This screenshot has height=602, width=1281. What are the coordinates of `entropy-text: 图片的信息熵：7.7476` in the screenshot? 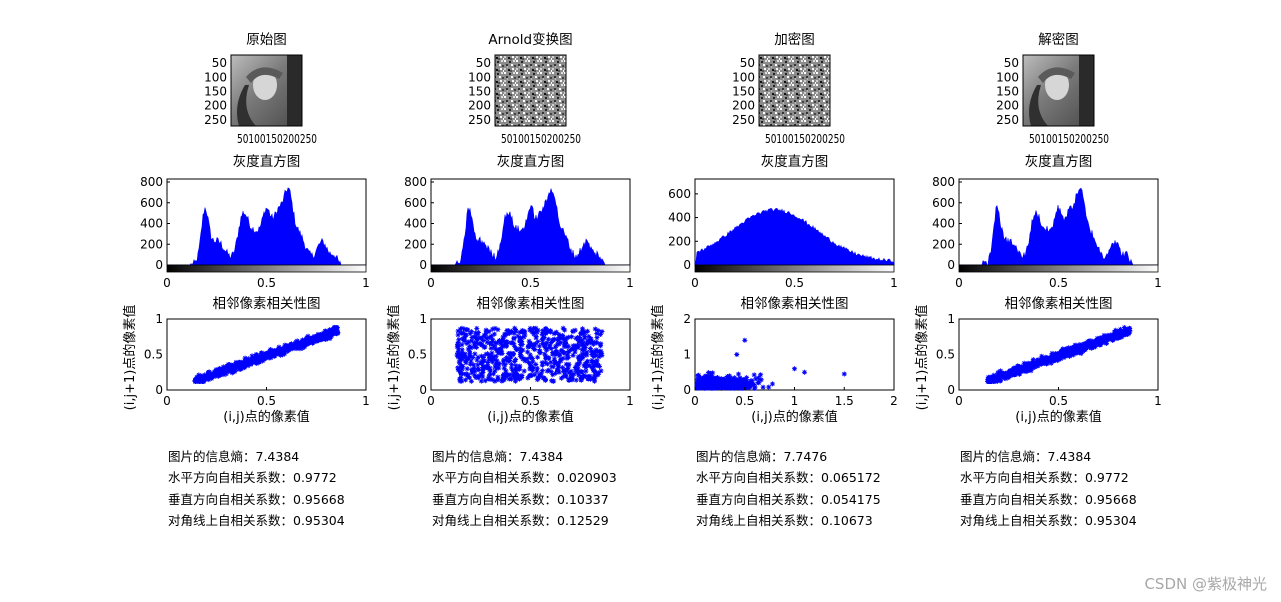 It's located at (762, 456).